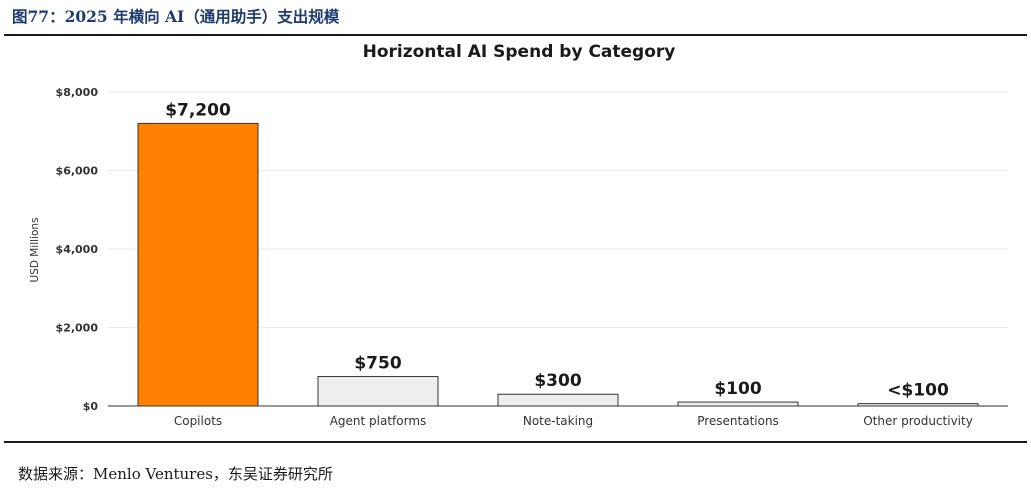  I want to click on y-tick-label: $6,000, so click(77, 171).